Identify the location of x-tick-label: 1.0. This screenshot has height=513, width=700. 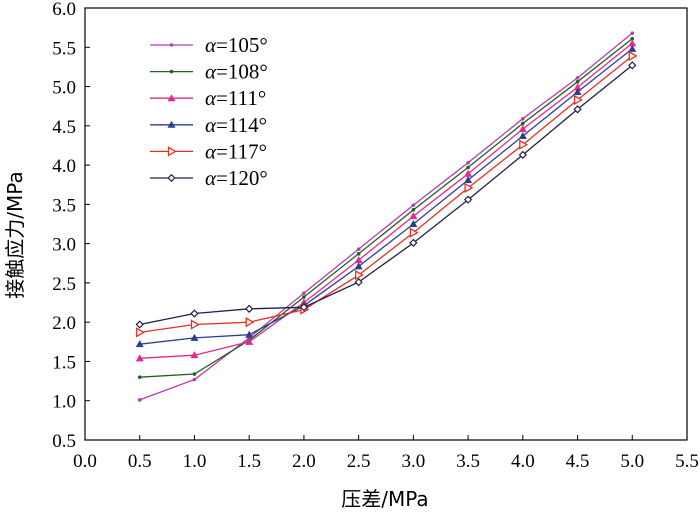
(195, 461).